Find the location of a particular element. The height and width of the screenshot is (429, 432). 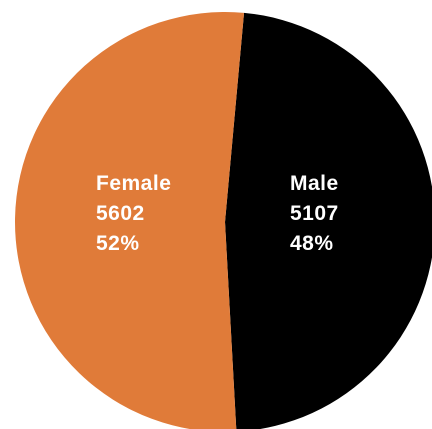

slice-label-male-value: 5107 is located at coordinates (314, 213).